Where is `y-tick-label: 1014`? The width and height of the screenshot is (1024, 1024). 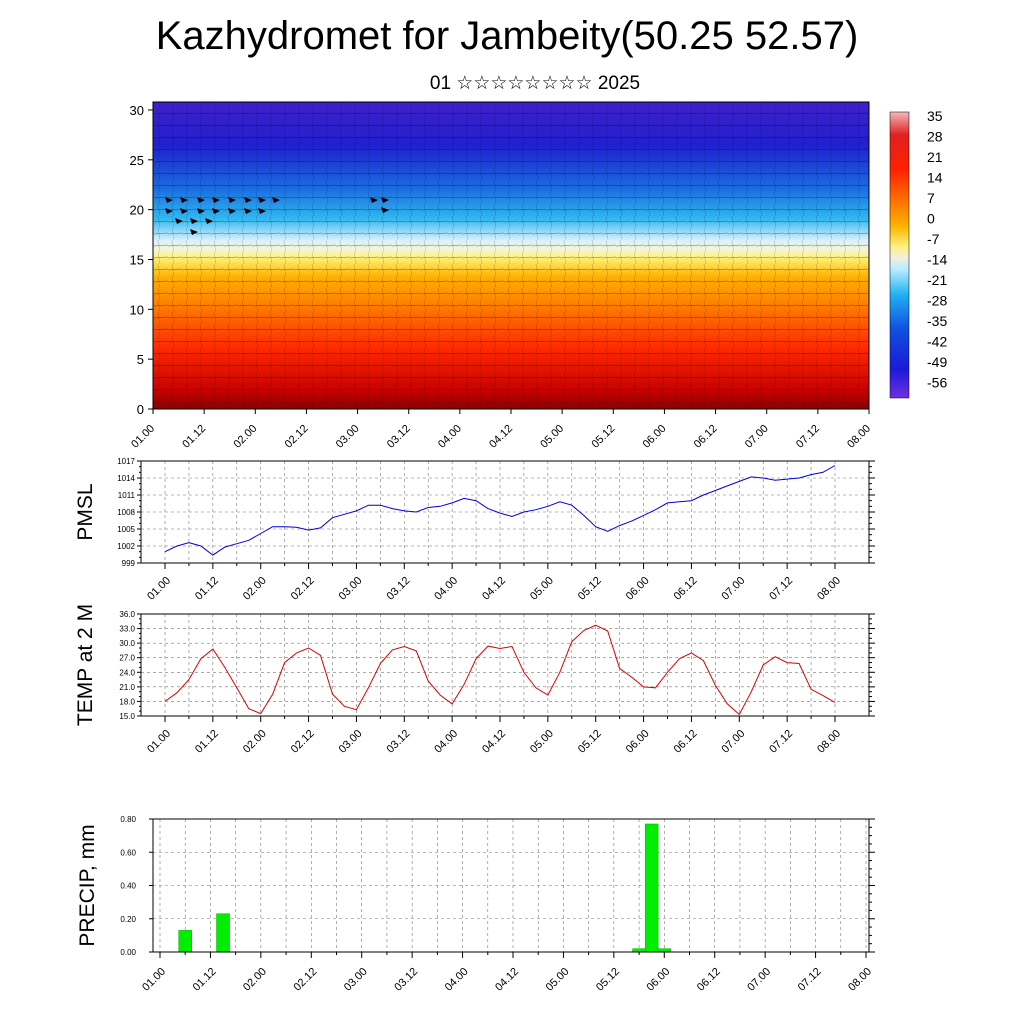
y-tick-label: 1014 is located at coordinates (126, 478).